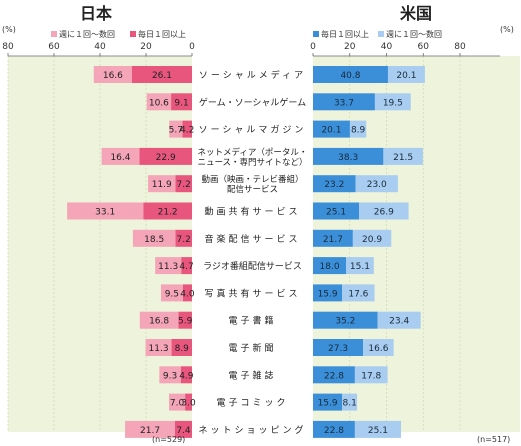  I want to click on japan-legend-daily: 毎日１回以上, so click(162, 34).